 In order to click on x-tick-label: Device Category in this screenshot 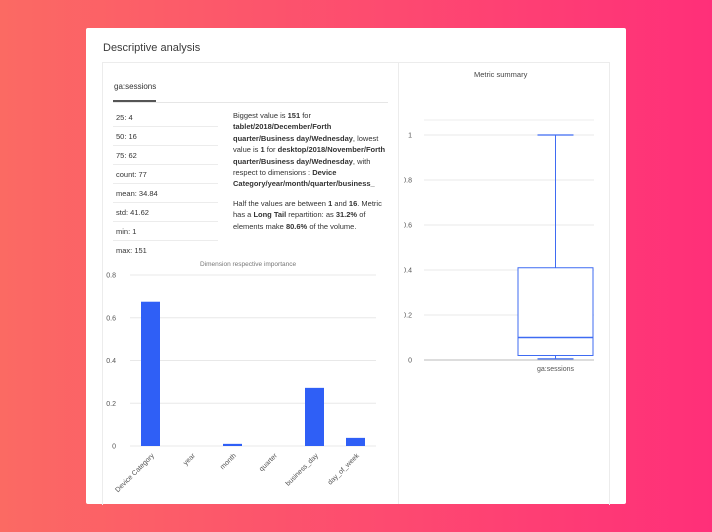, I will do `click(135, 473)`.